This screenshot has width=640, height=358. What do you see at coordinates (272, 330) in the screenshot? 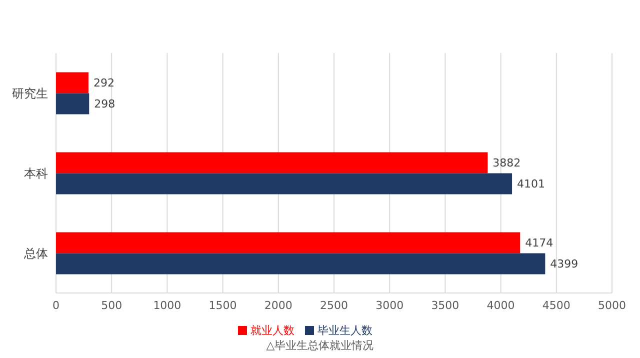
I see `legend-label: 就业人数` at bounding box center [272, 330].